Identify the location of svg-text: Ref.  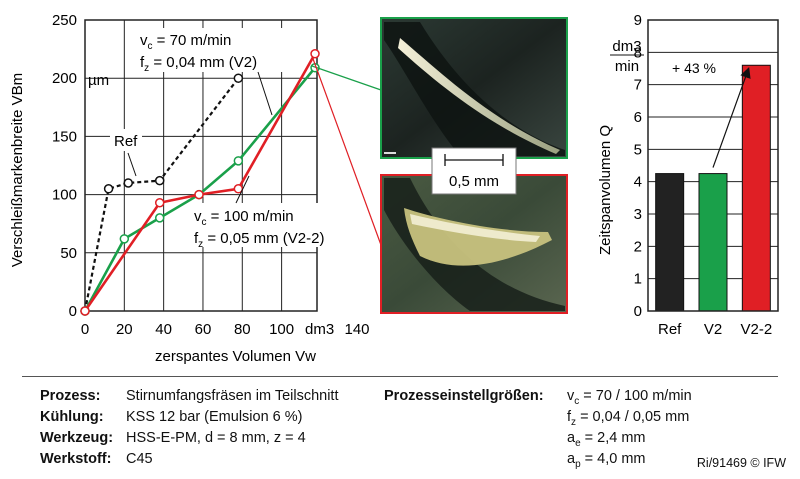
(126, 141).